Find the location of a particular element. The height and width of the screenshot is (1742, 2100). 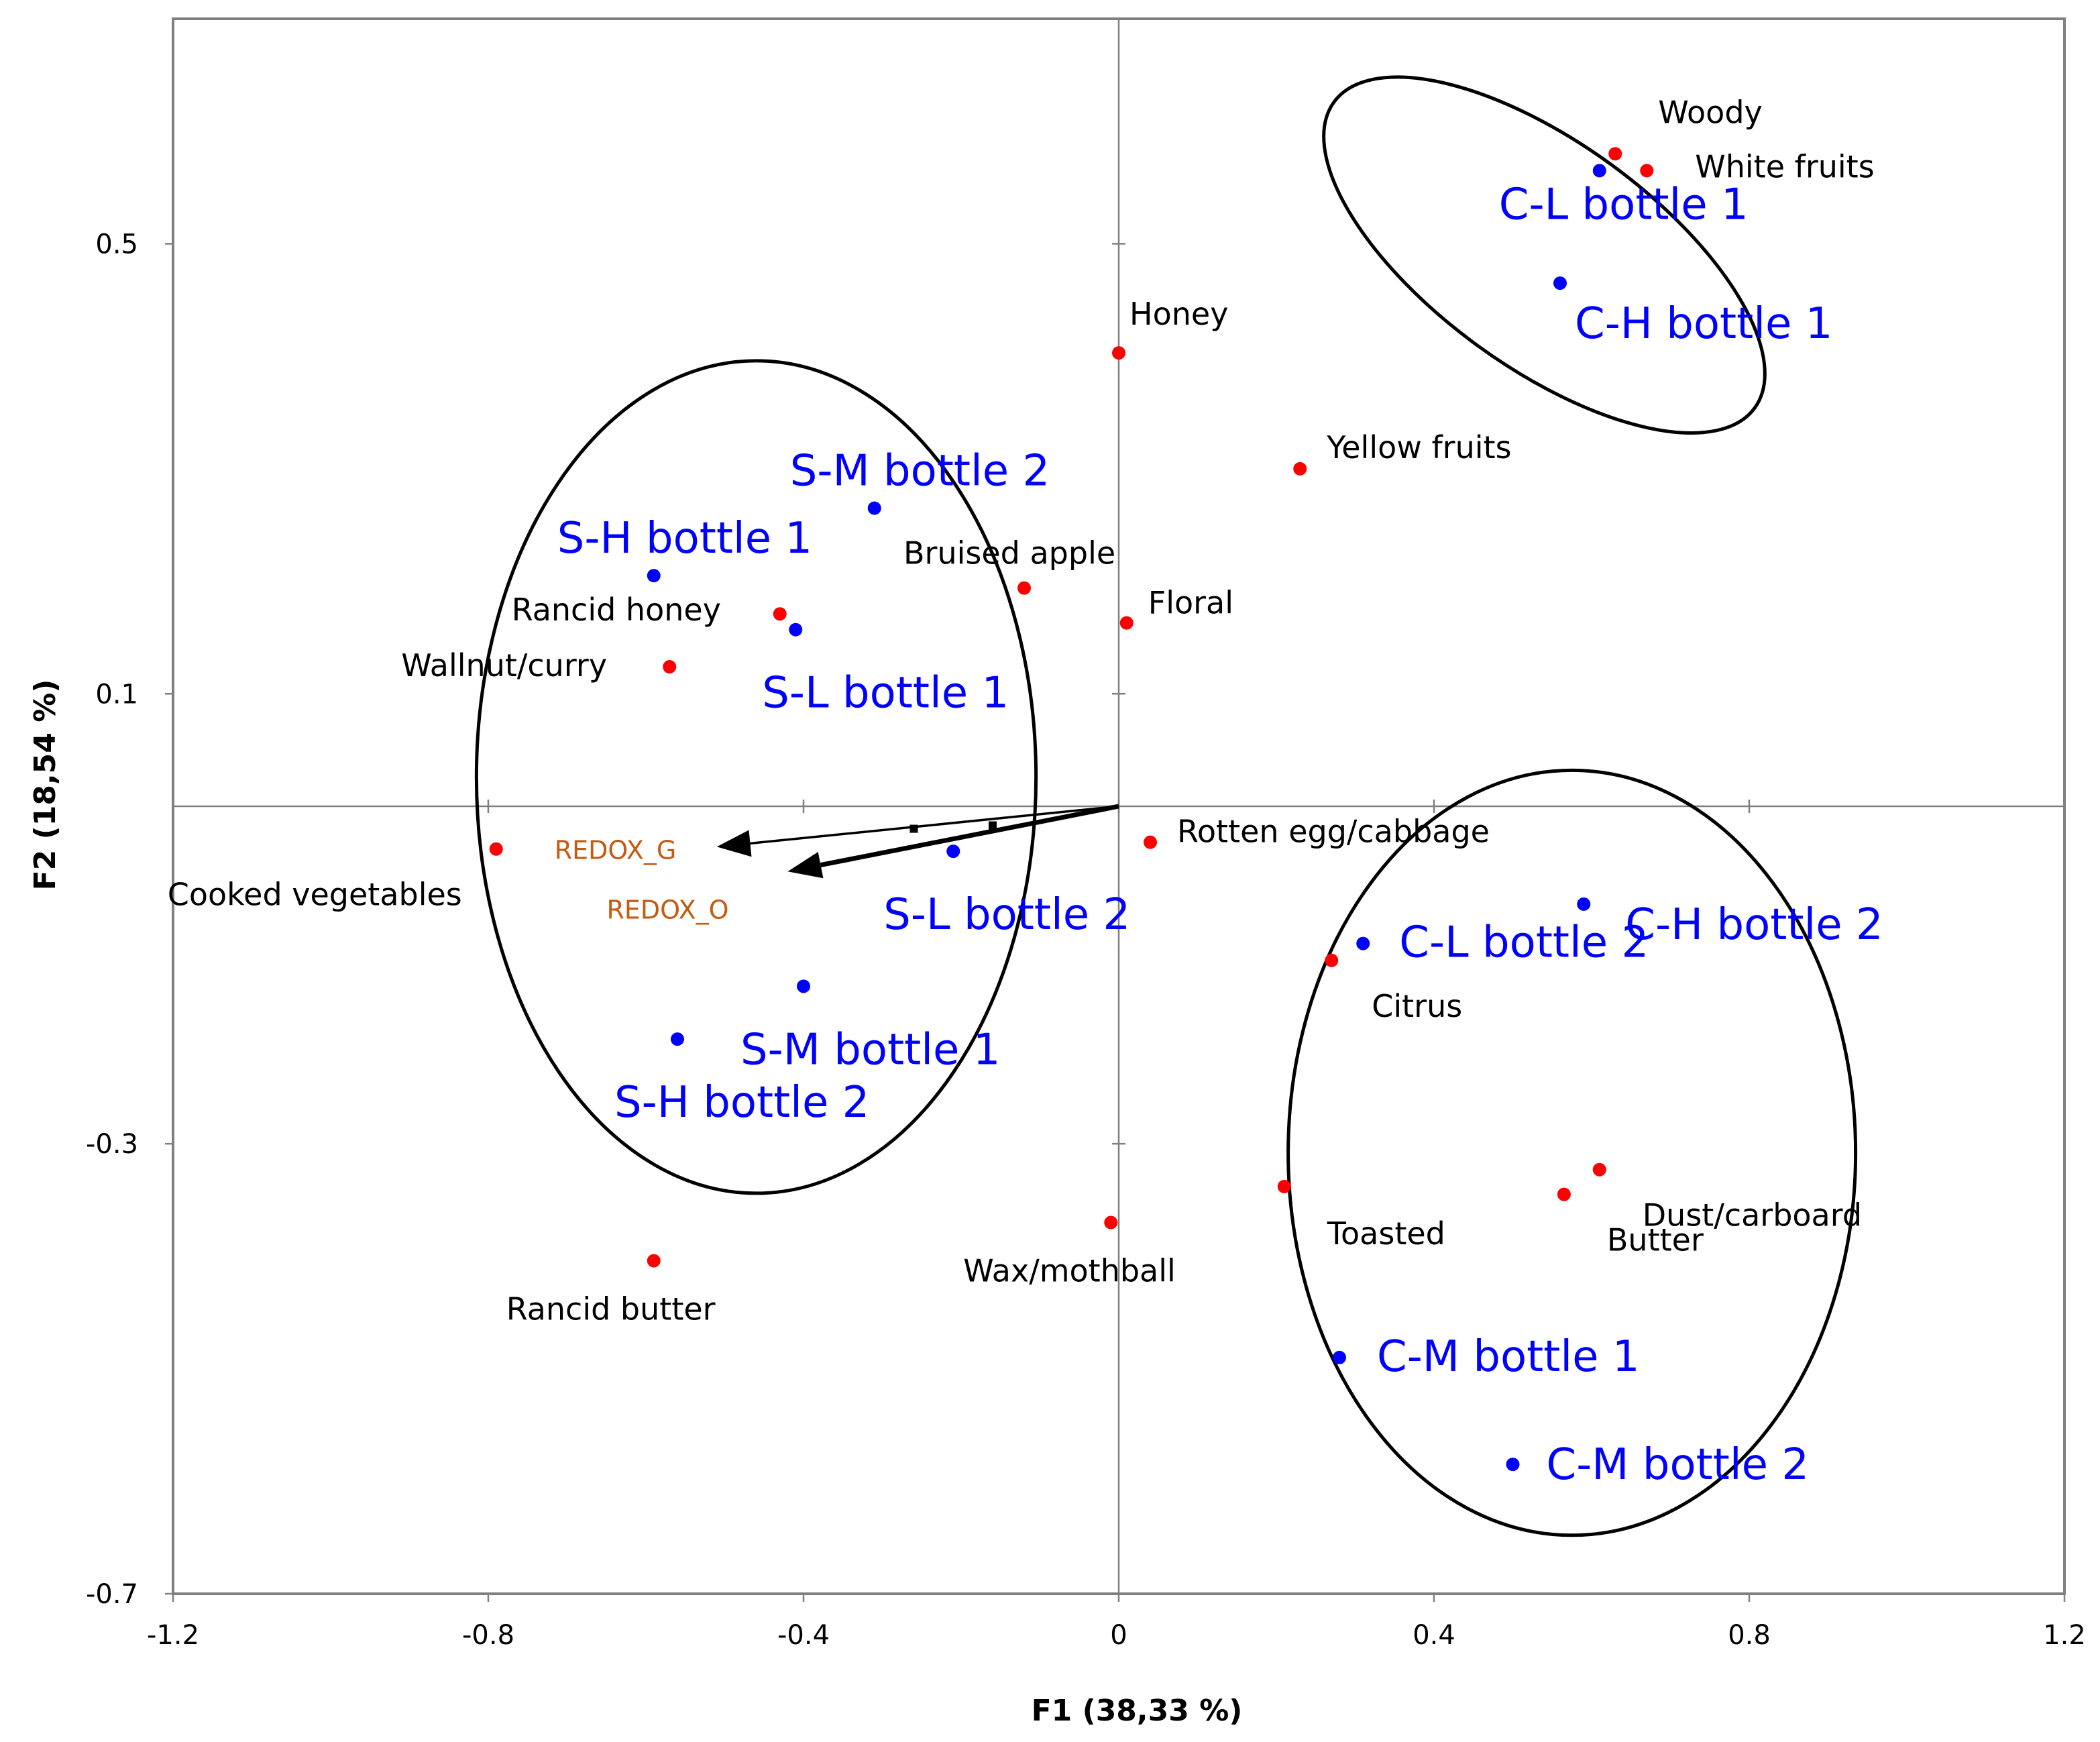

attribute-label: Woody is located at coordinates (1711, 112).